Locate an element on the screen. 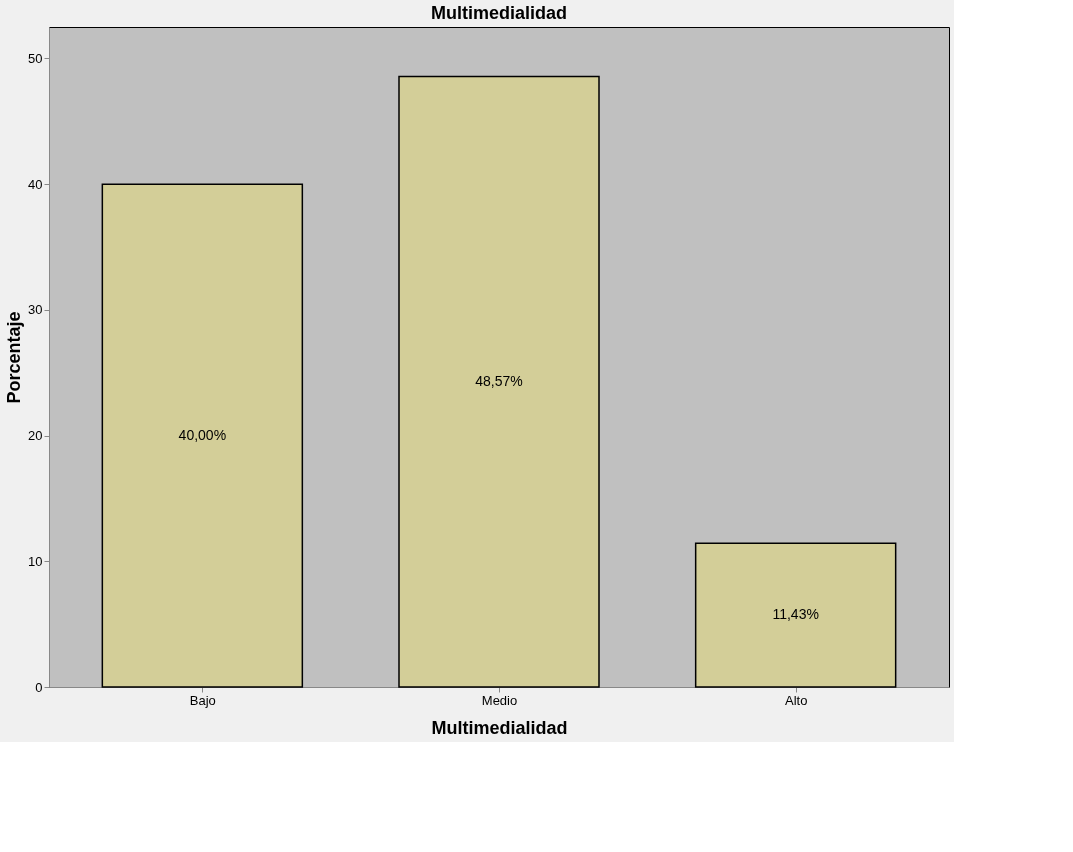 This screenshot has width=1073, height=852. x-axis-title: Multimedialidad is located at coordinates (499, 727).